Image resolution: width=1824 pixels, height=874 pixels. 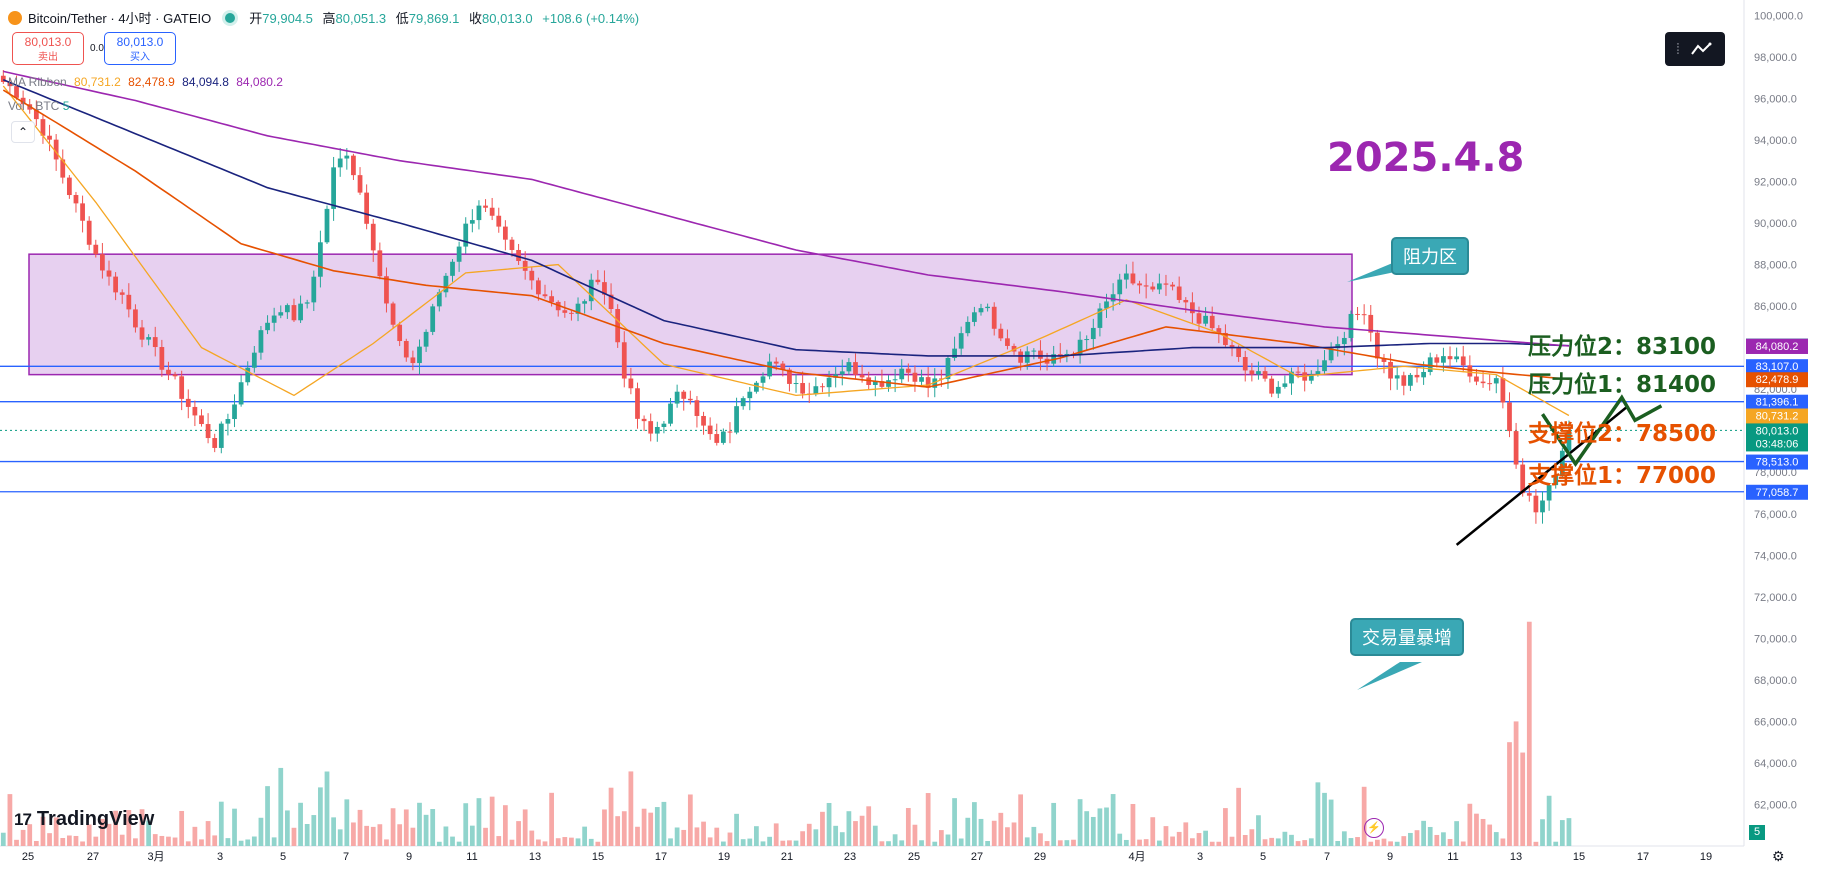 What do you see at coordinates (1374, 828) in the screenshot?
I see `bolt-icon: ⚡` at bounding box center [1374, 828].